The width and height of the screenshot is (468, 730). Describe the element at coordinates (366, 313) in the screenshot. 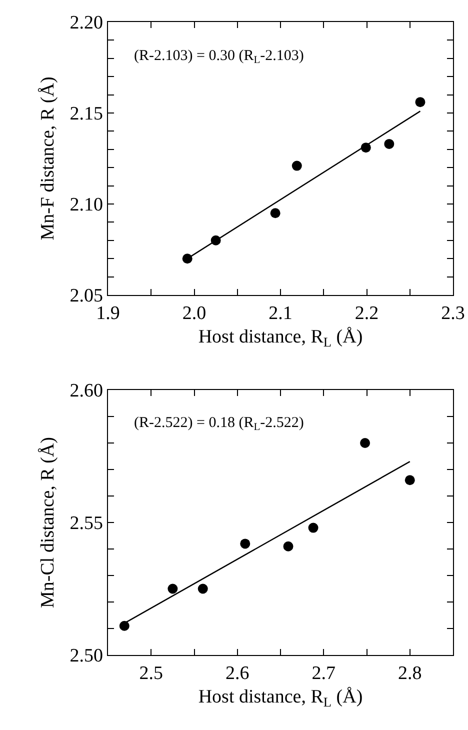

I see `x-tick-label: 2.2` at that location.